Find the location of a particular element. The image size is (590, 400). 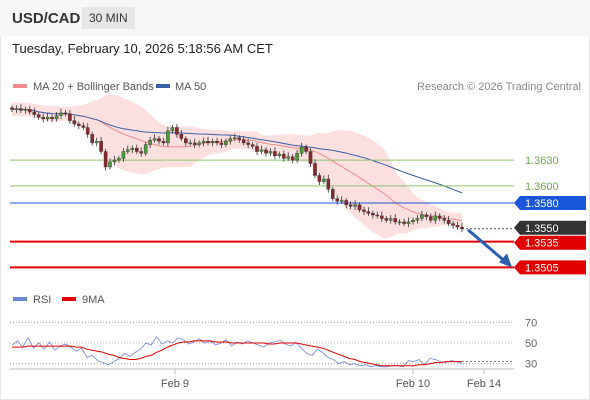

rsi-series-9ma is located at coordinates (237, 353).